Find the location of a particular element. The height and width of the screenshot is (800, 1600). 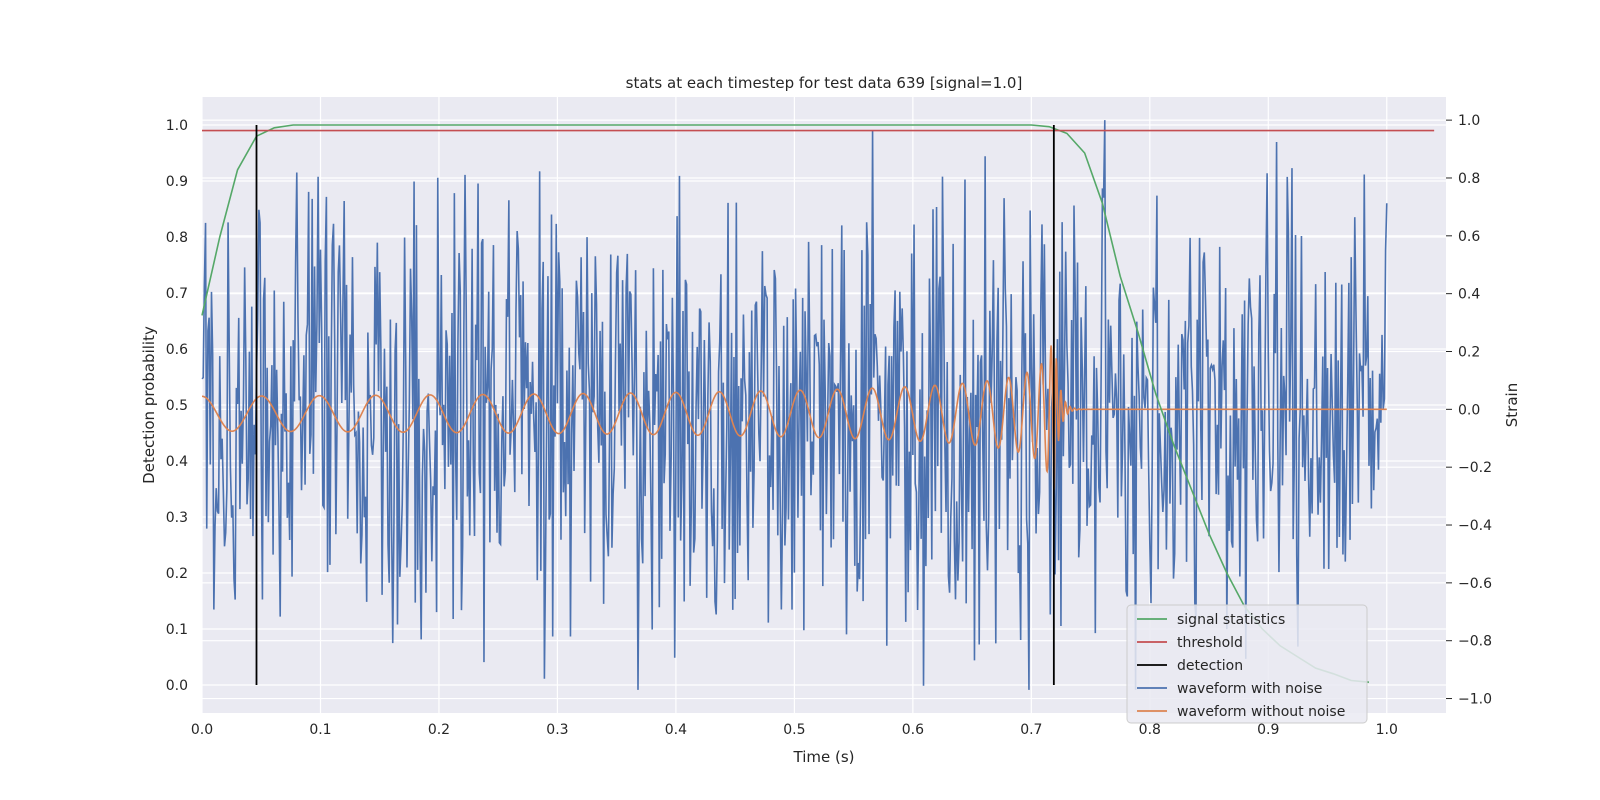

right-tick-label: 0.0 is located at coordinates (1469, 410).